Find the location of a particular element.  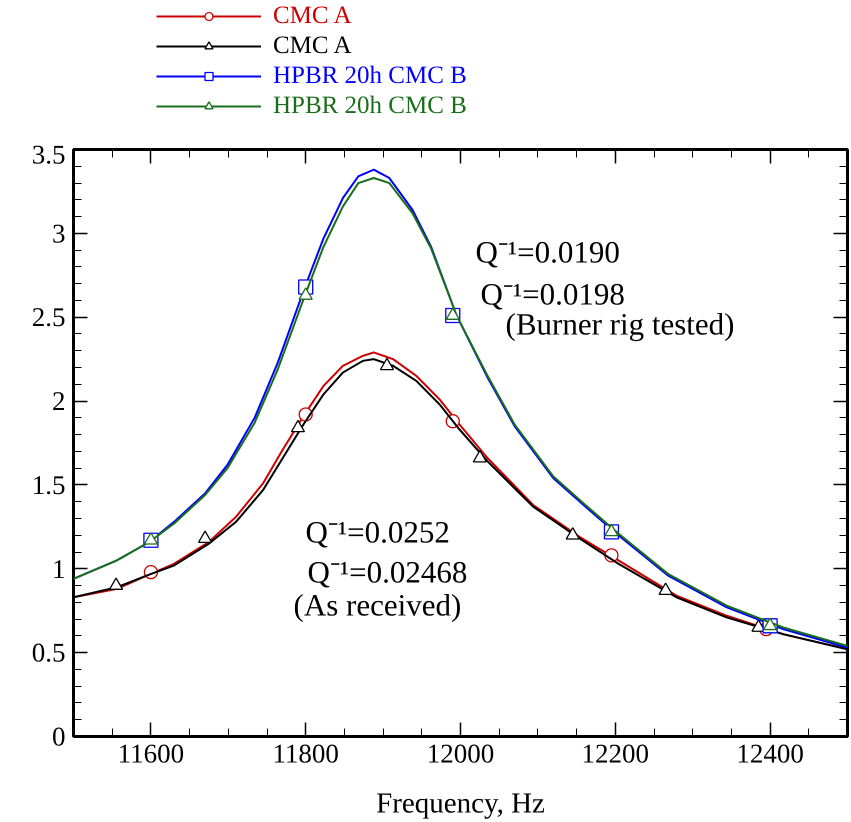

y-tick-label: 2 is located at coordinates (59, 401).